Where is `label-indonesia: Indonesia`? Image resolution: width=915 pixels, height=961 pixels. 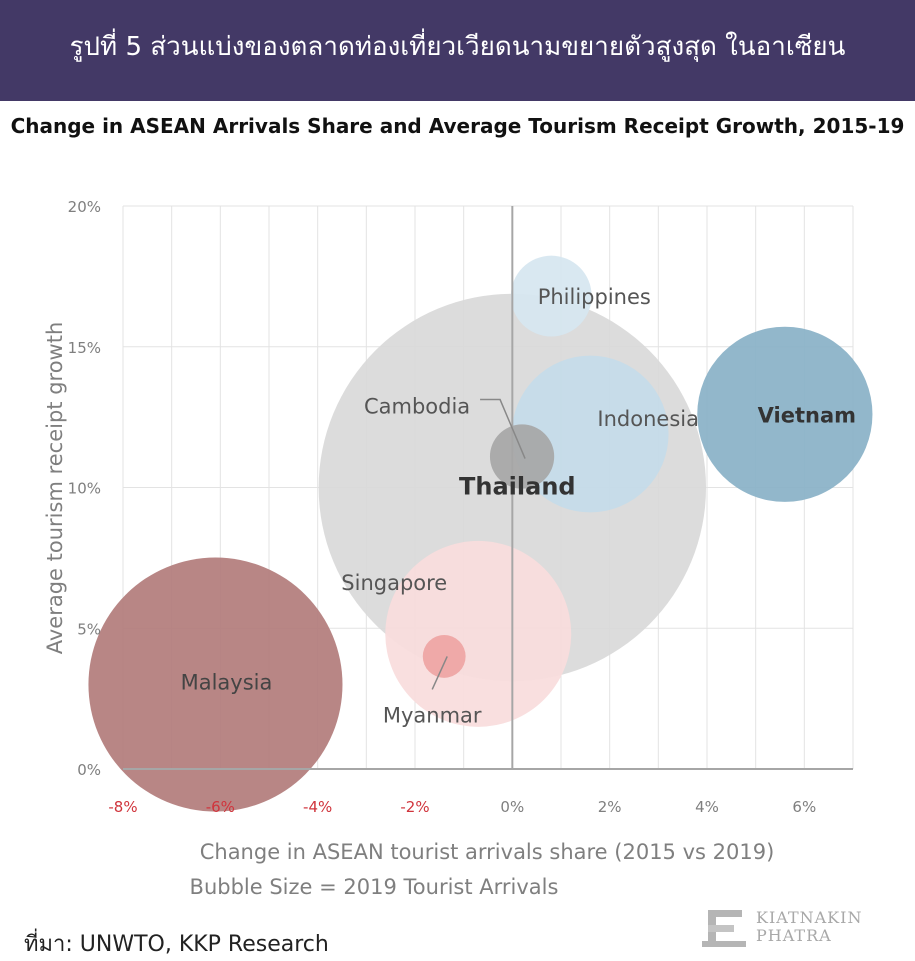
label-indonesia: Indonesia is located at coordinates (648, 419).